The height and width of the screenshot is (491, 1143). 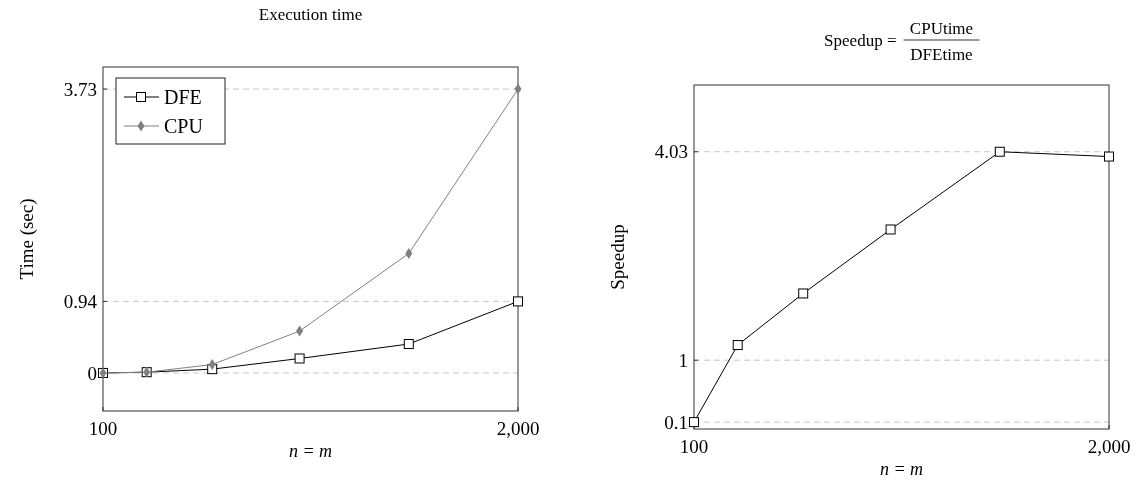 I want to click on text: CPUtime, so click(x=941, y=28).